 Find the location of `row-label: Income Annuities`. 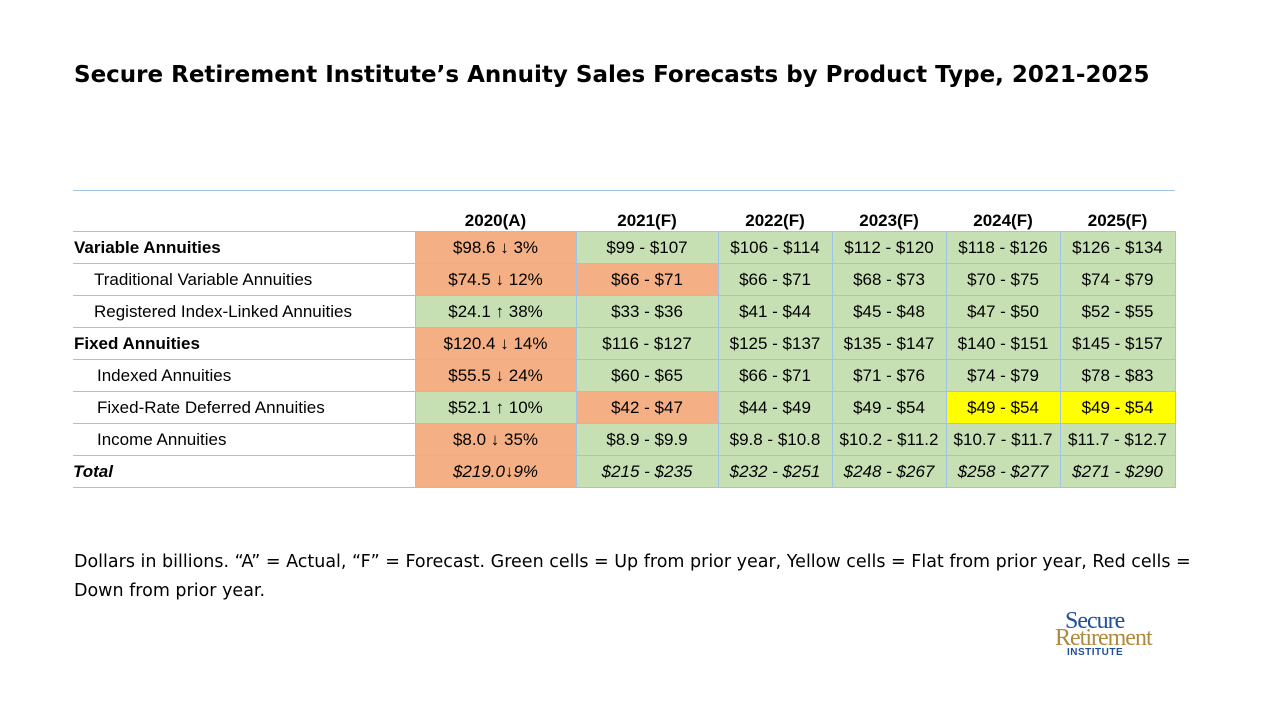

row-label: Income Annuities is located at coordinates (244, 439).